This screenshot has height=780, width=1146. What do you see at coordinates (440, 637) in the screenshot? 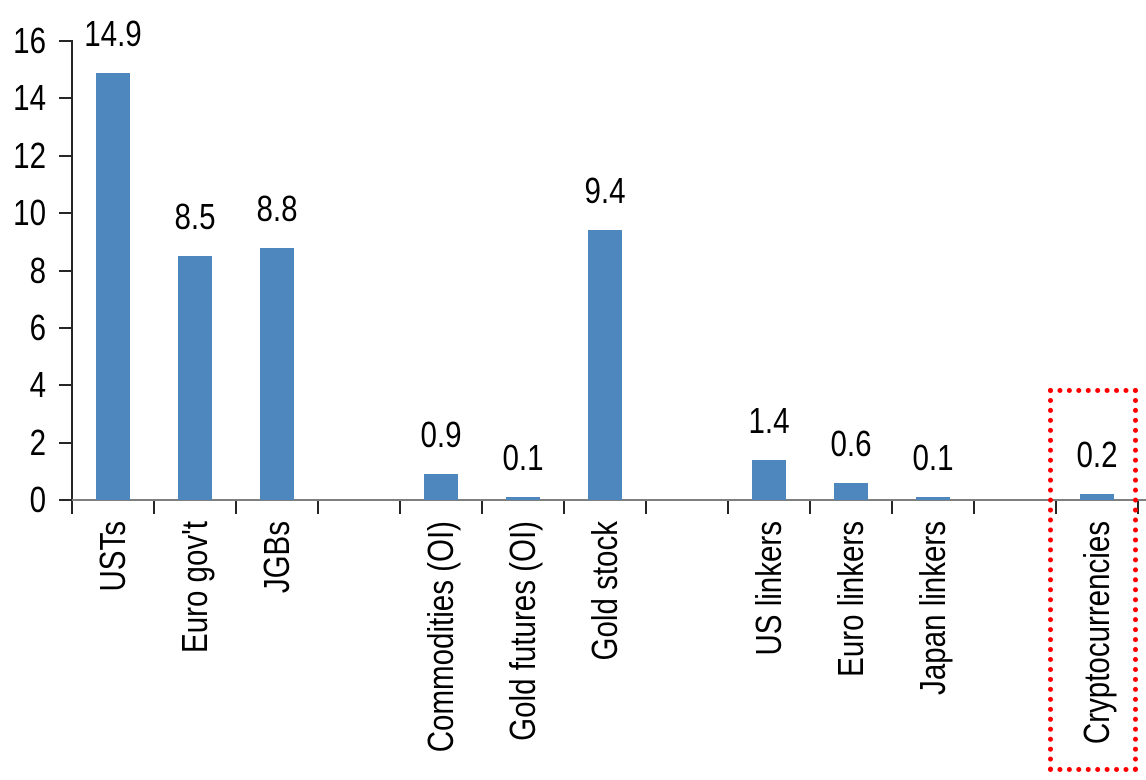
I see `category-label-commodities-oi: Commodities (OI)` at bounding box center [440, 637].